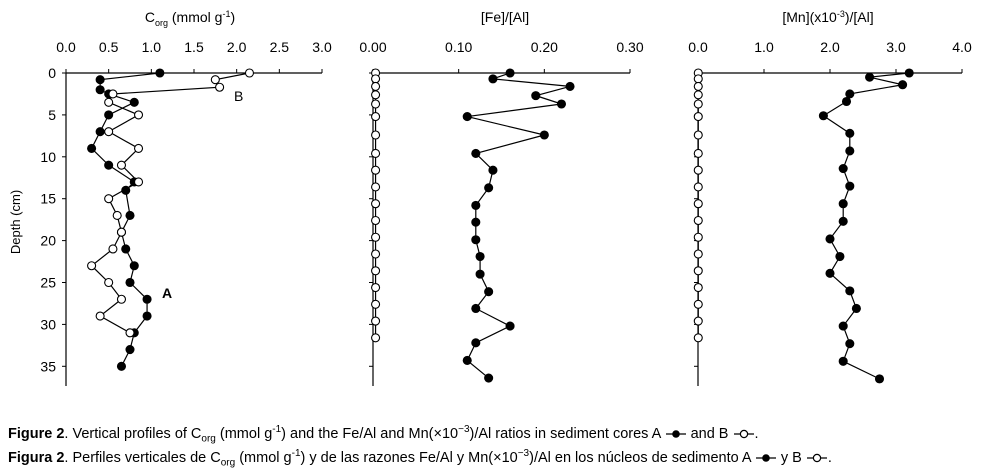  What do you see at coordinates (133, 433) in the screenshot?
I see `caption-en-text-1: . Vertical profiles of C` at bounding box center [133, 433].